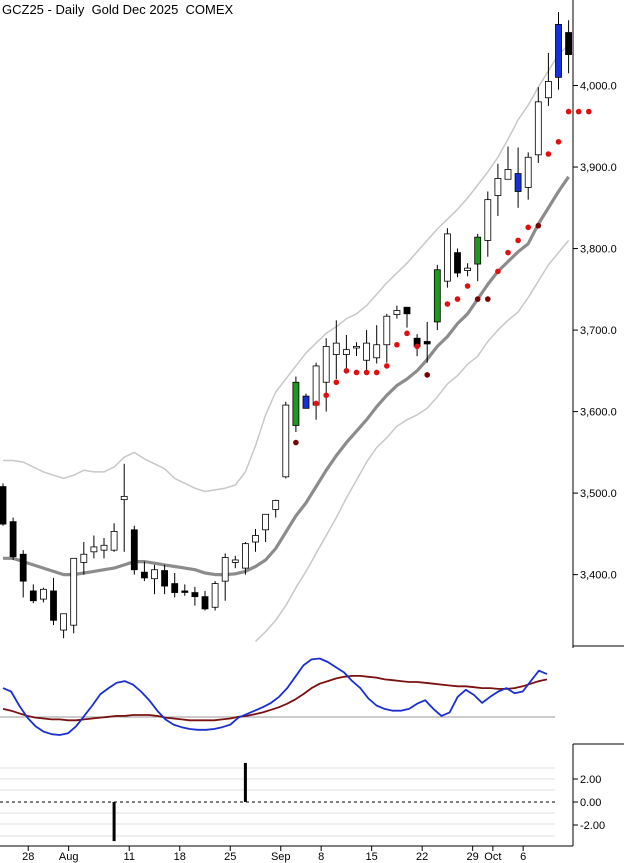 The width and height of the screenshot is (624, 863). I want to click on date-axis: 28 Aug 11 18 25 Sep 8 15 22 29 Oct 6, so click(286, 854).